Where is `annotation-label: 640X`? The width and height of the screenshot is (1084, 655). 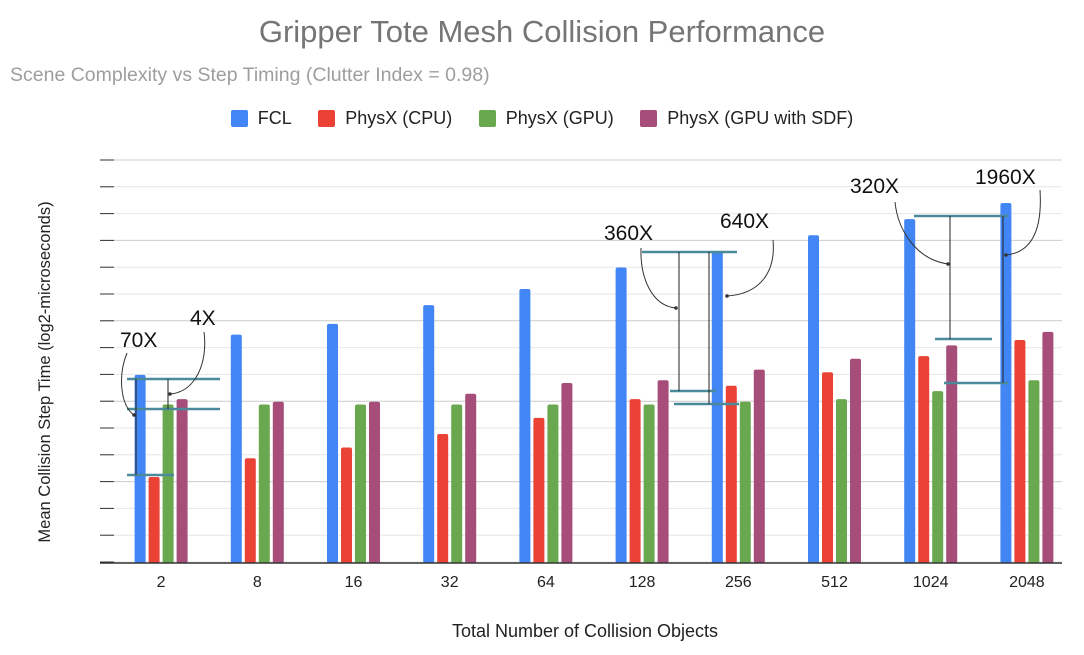
annotation-label: 640X is located at coordinates (744, 221).